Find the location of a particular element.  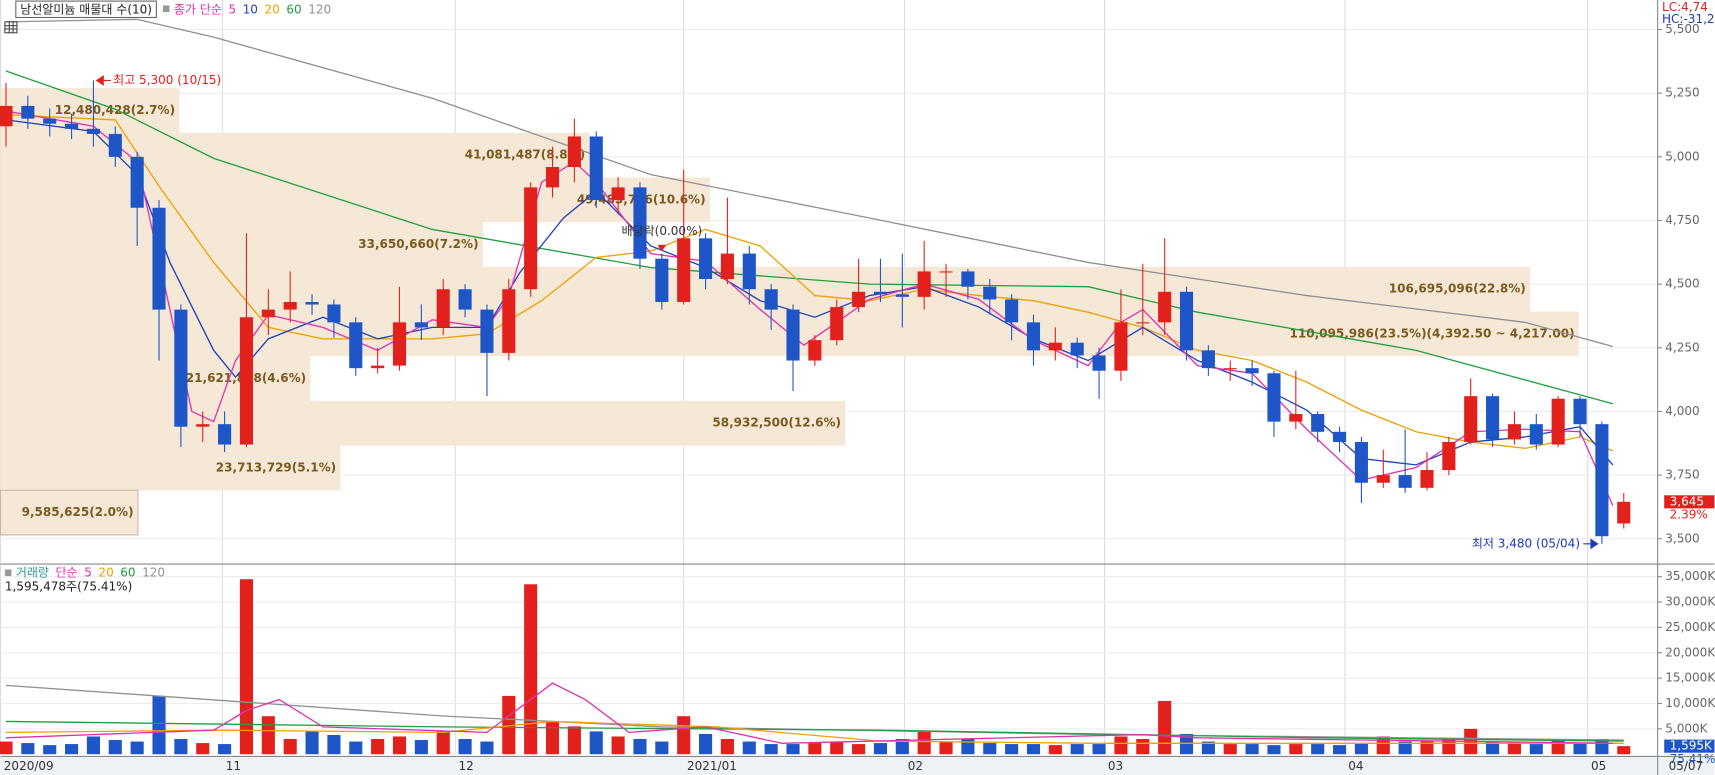

legend-swatch is located at coordinates (166, 9).